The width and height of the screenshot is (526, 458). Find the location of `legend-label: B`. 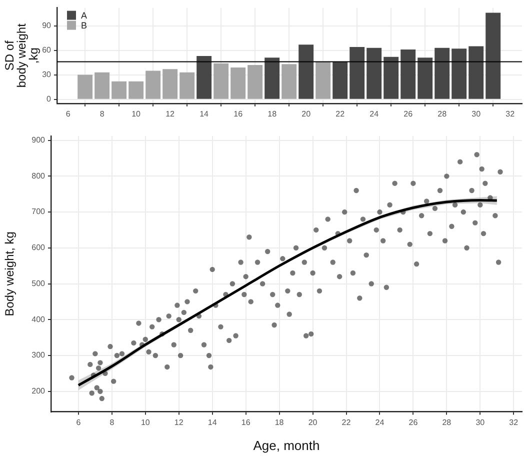

legend-label: B is located at coordinates (84, 25).